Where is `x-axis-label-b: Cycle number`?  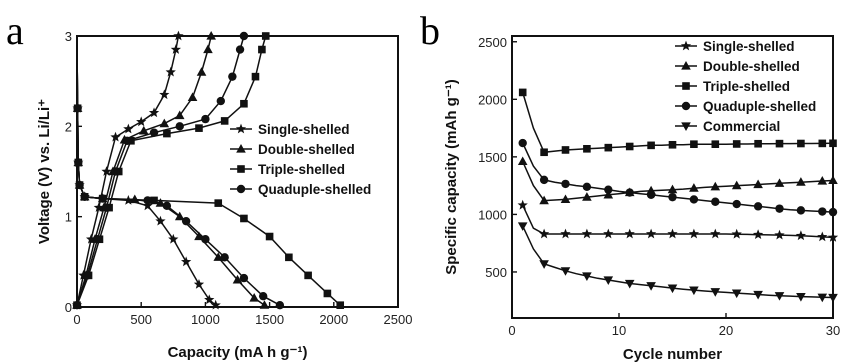 x-axis-label-b: Cycle number is located at coordinates (672, 354).